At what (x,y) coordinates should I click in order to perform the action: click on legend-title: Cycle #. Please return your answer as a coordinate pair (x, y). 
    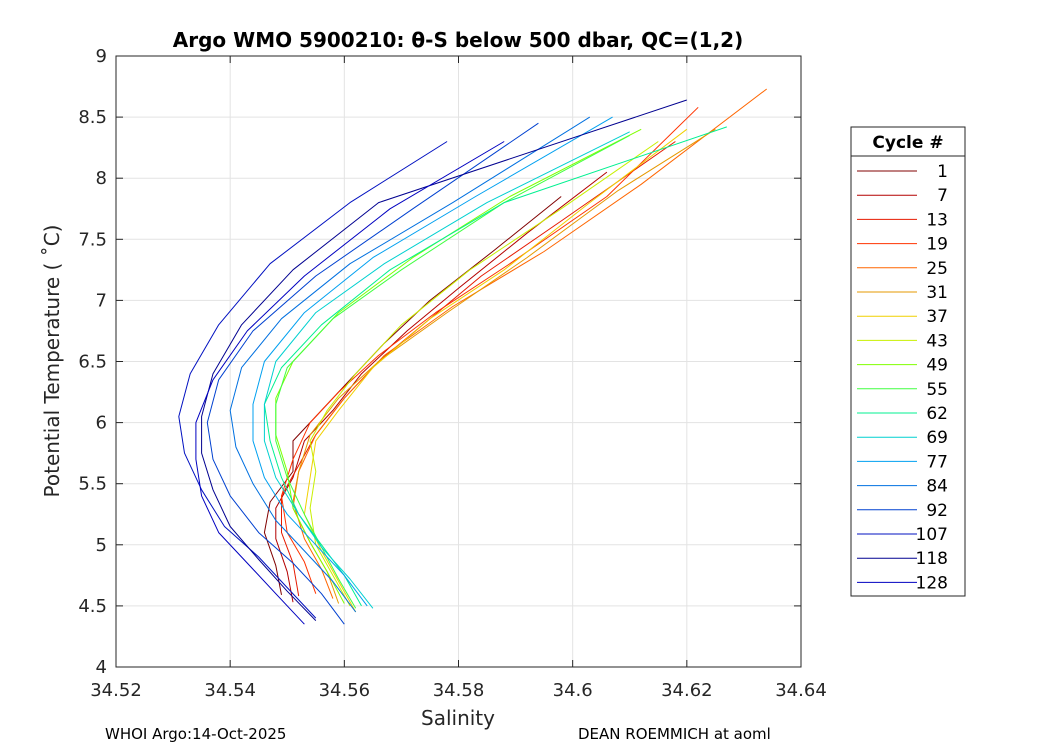
    Looking at the image, I should click on (907, 143).